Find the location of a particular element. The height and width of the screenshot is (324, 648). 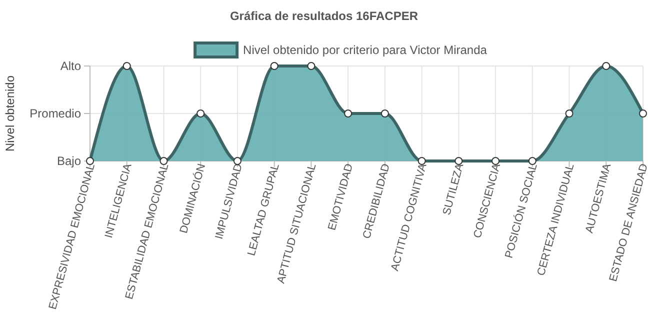

legend-label: Nivel obtenido por criterio para Victor Miranda is located at coordinates (365, 50).